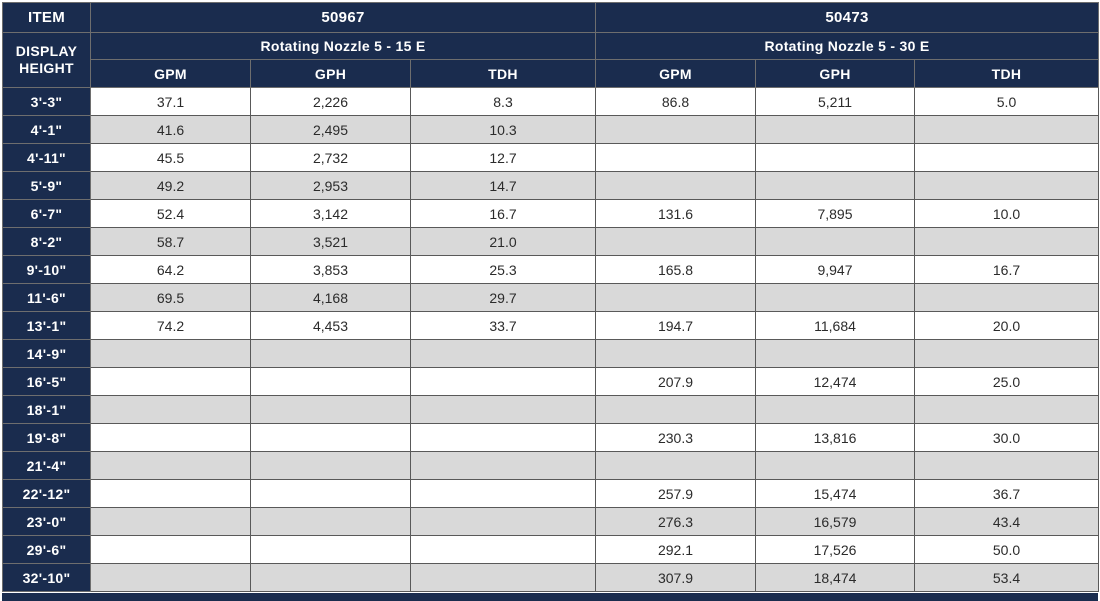 The image size is (1100, 601). What do you see at coordinates (835, 101) in the screenshot?
I see `data-cell: 5,211` at bounding box center [835, 101].